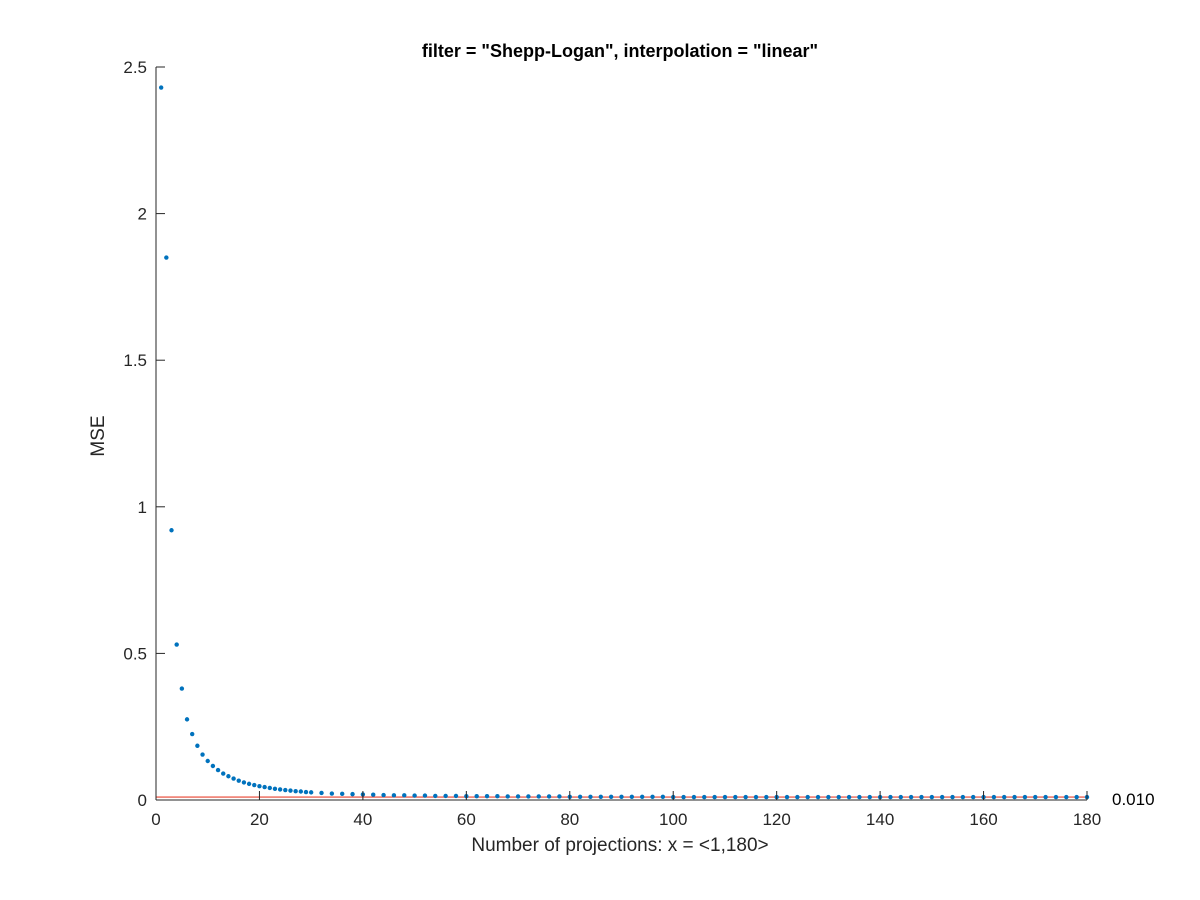 Image resolution: width=1200 pixels, height=900 pixels. What do you see at coordinates (569, 819) in the screenshot?
I see `x-tick-label: 80` at bounding box center [569, 819].